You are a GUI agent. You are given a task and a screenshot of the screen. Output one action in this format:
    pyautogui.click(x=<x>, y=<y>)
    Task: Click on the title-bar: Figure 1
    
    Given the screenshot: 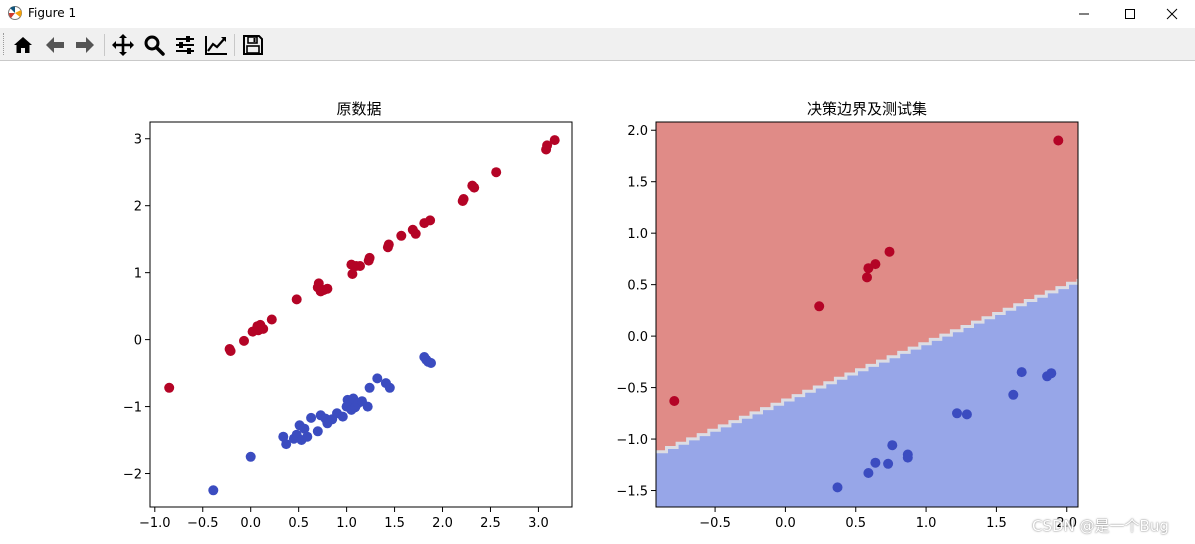 What is the action you would take?
    pyautogui.click(x=597, y=14)
    